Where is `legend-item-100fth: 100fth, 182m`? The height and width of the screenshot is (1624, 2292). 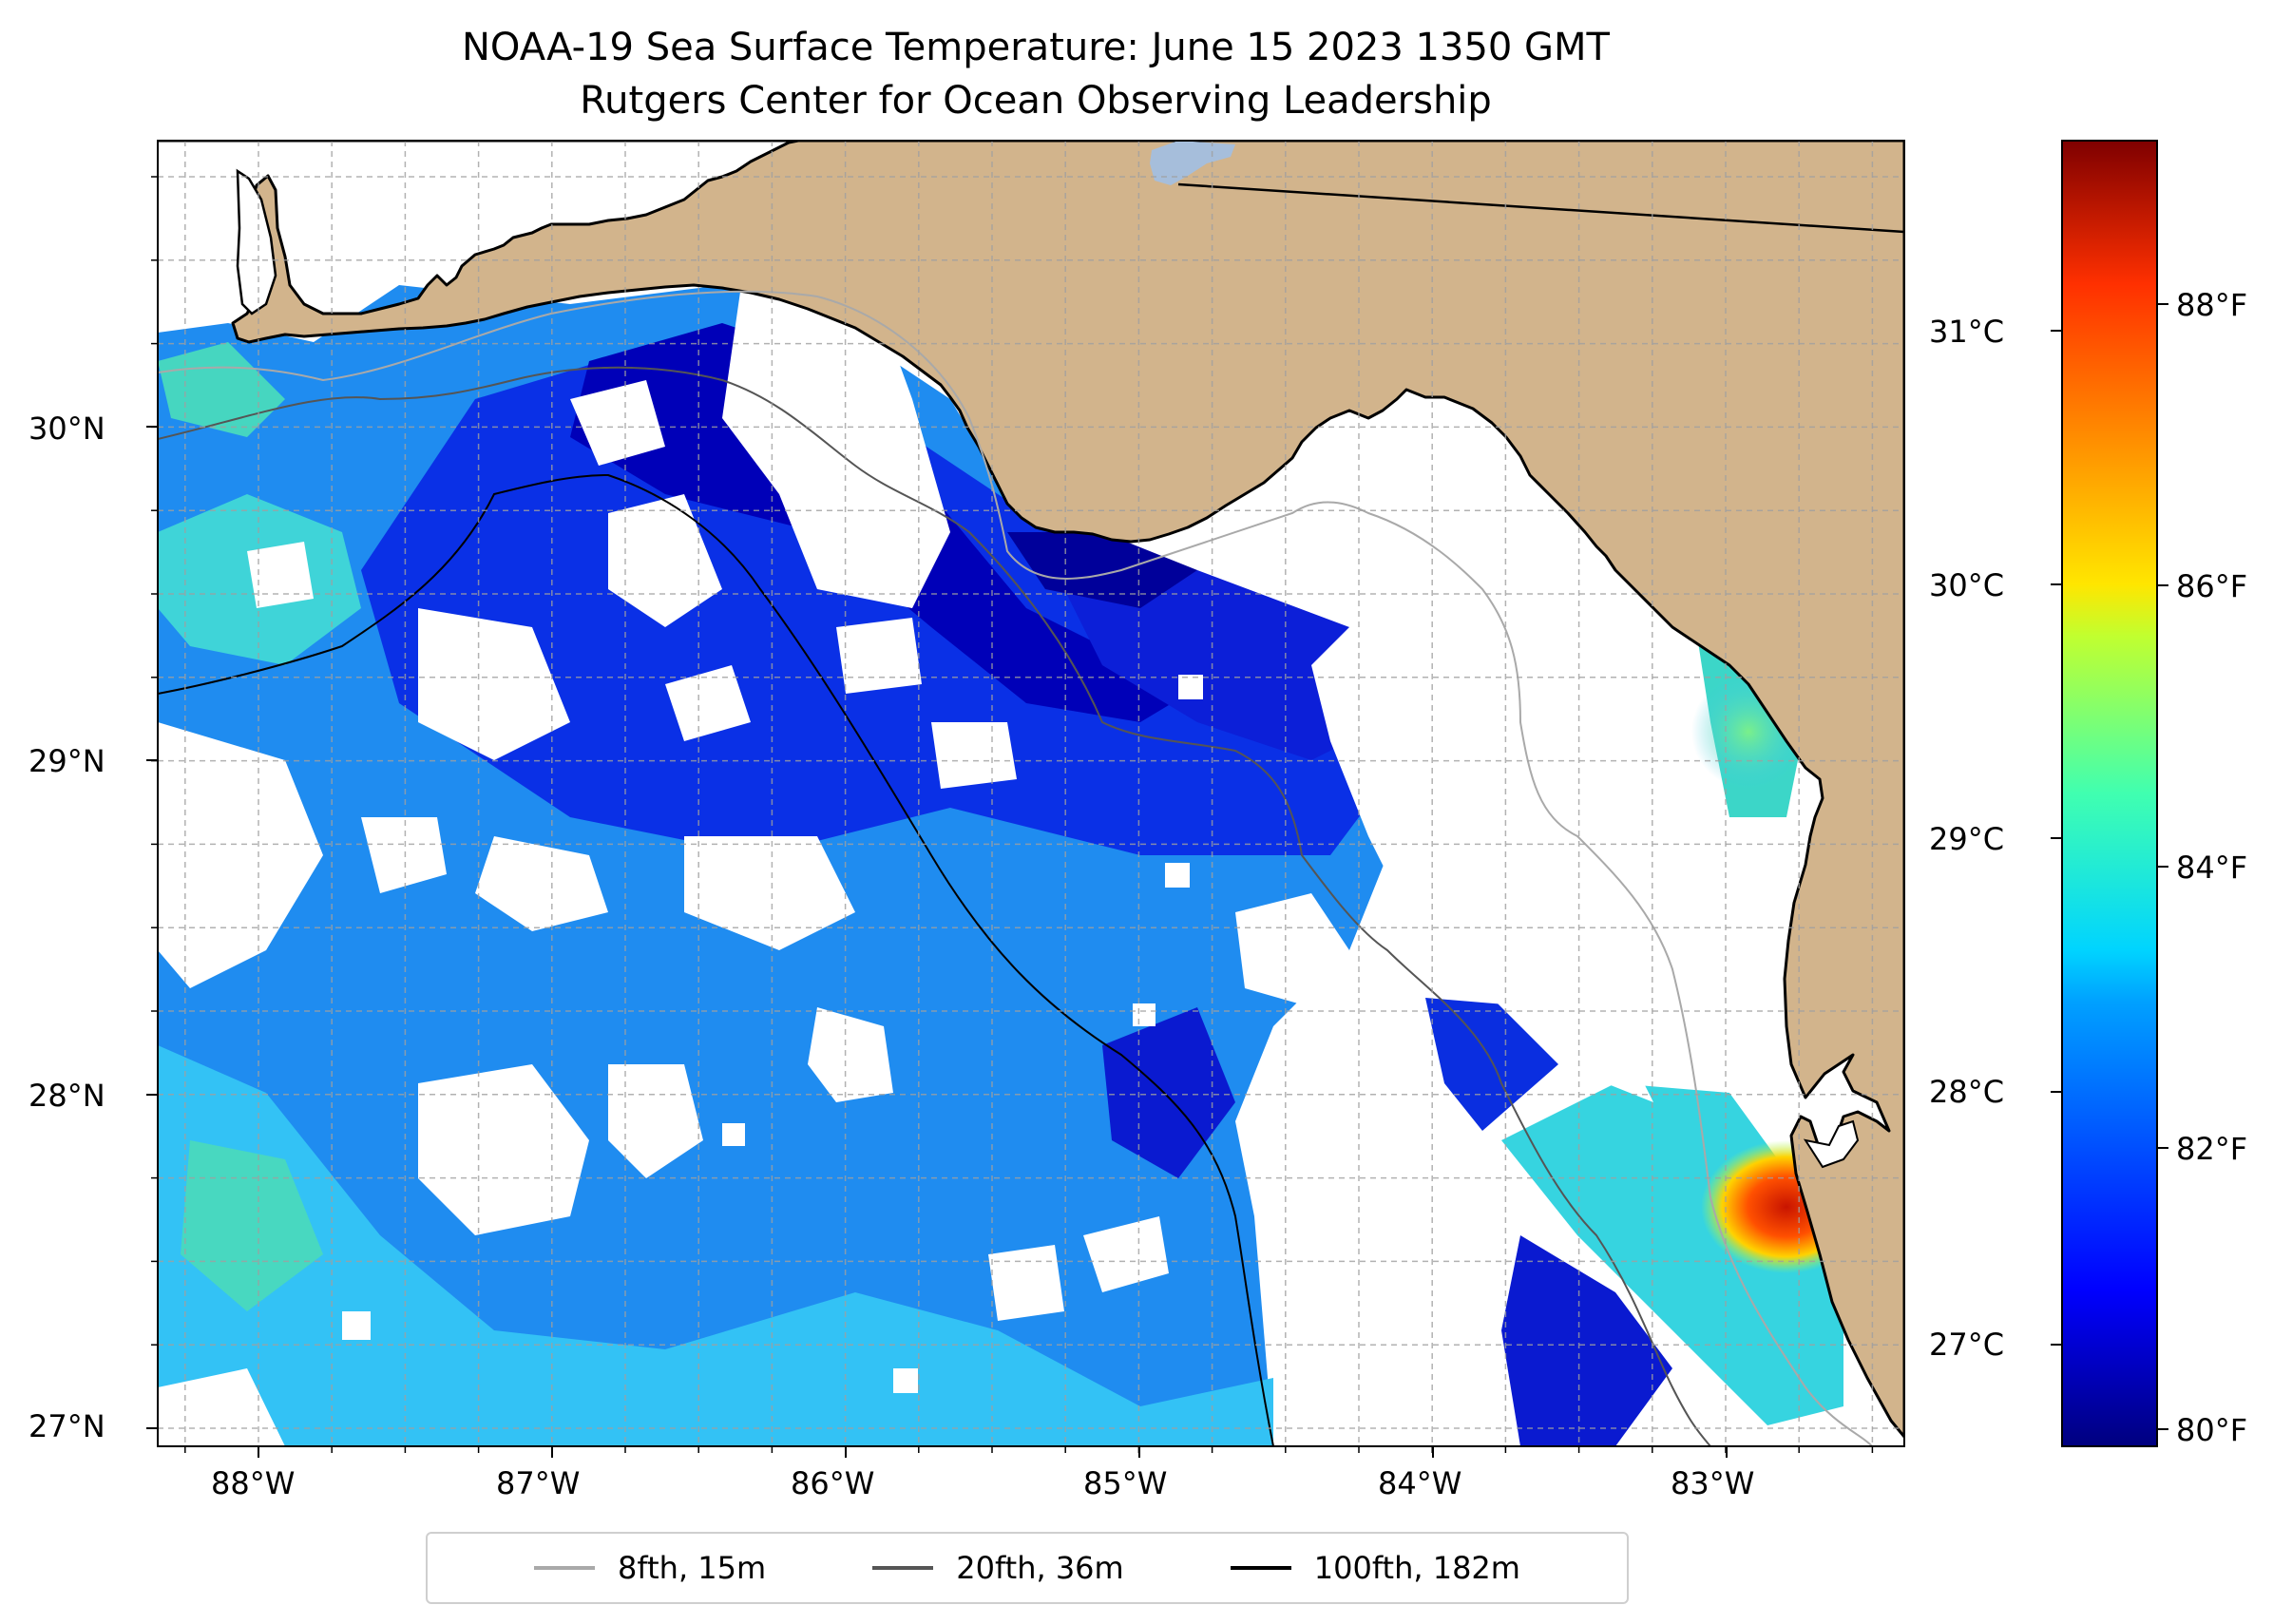 legend-item-100fth: 100fth, 182m is located at coordinates (1375, 1568).